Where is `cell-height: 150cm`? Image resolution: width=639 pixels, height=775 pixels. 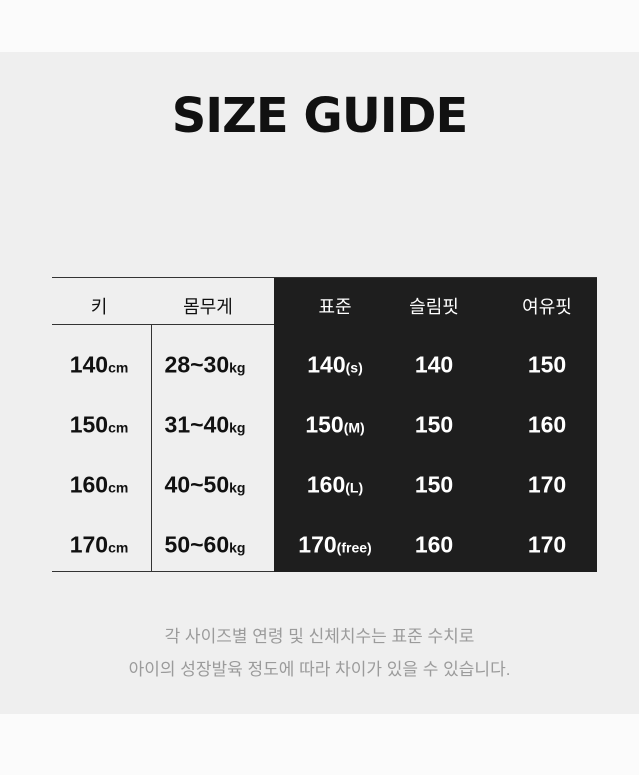
cell-height: 150cm is located at coordinates (99, 425).